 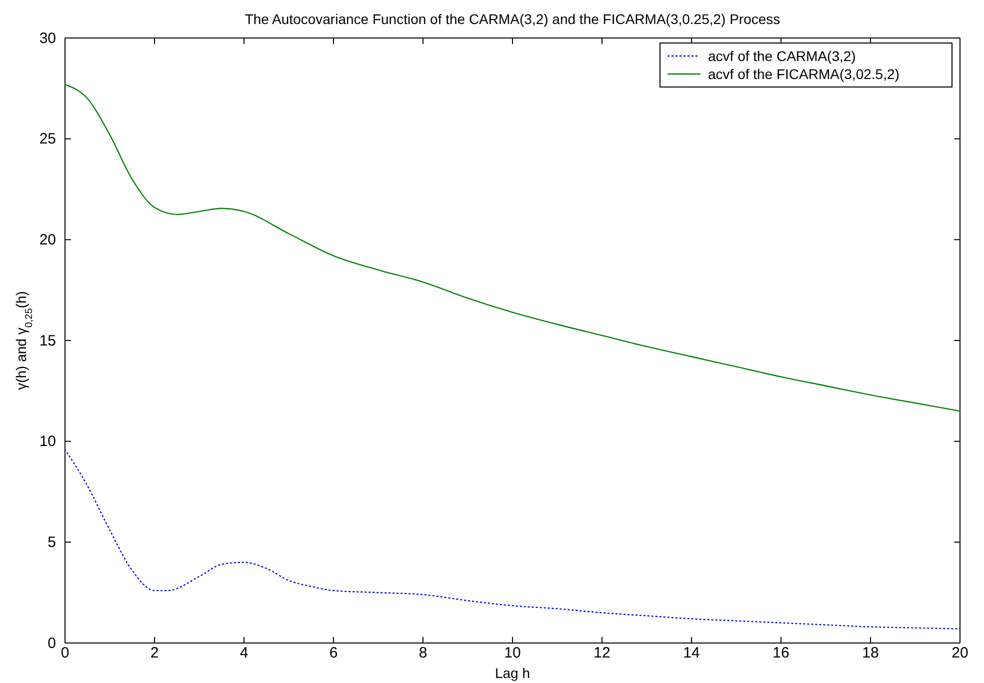 What do you see at coordinates (960, 653) in the screenshot?
I see `x-tick-label: 20` at bounding box center [960, 653].